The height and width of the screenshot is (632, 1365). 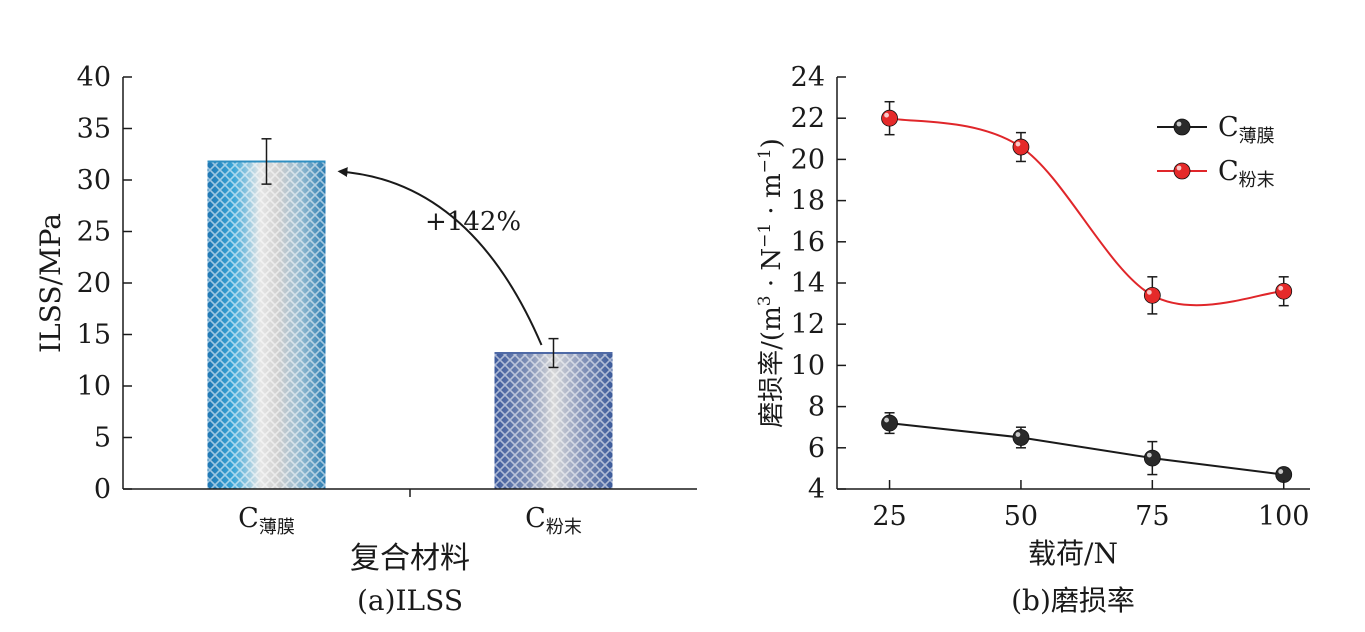 What do you see at coordinates (102, 489) in the screenshot?
I see `y-tick-label-0: 0` at bounding box center [102, 489].